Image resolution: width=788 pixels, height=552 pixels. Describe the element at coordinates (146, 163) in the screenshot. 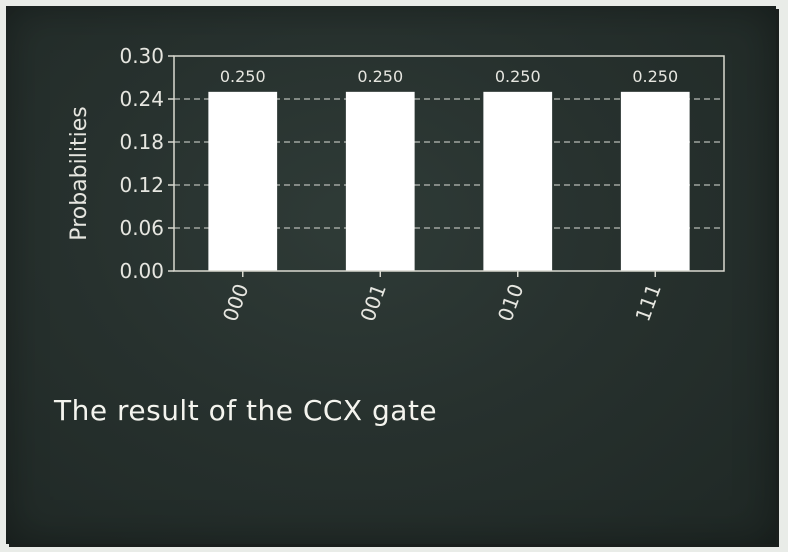

I see `y-ticks: 0.00 0.06 0.12 0.18 0.24 0.30` at that location.